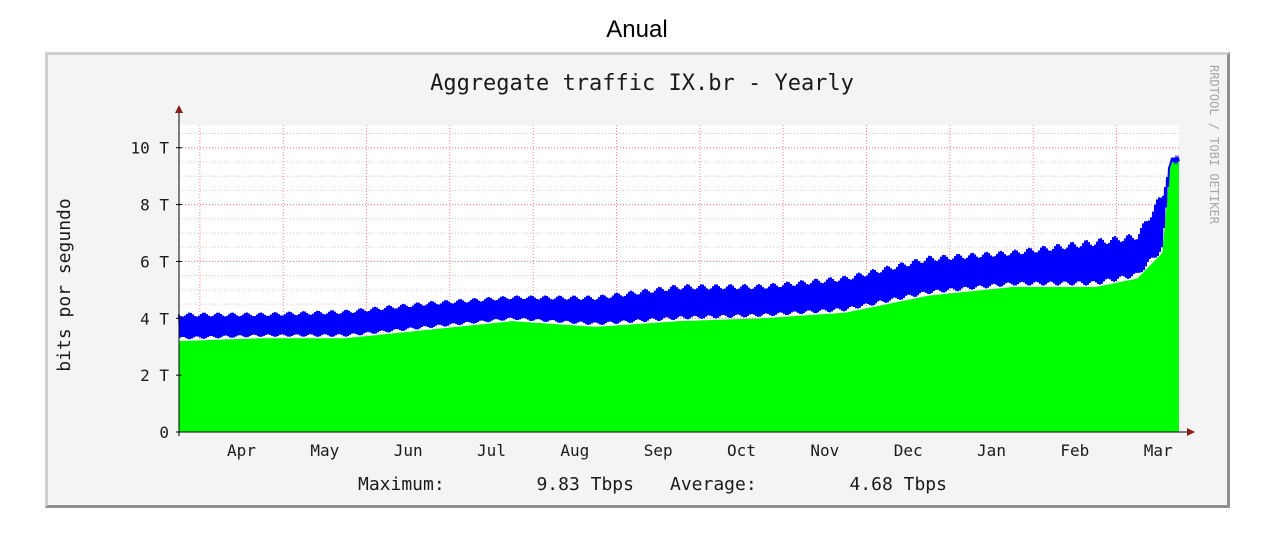 This screenshot has height=534, width=1274. Describe the element at coordinates (1074, 450) in the screenshot. I see `x-tick-label: Feb` at that location.